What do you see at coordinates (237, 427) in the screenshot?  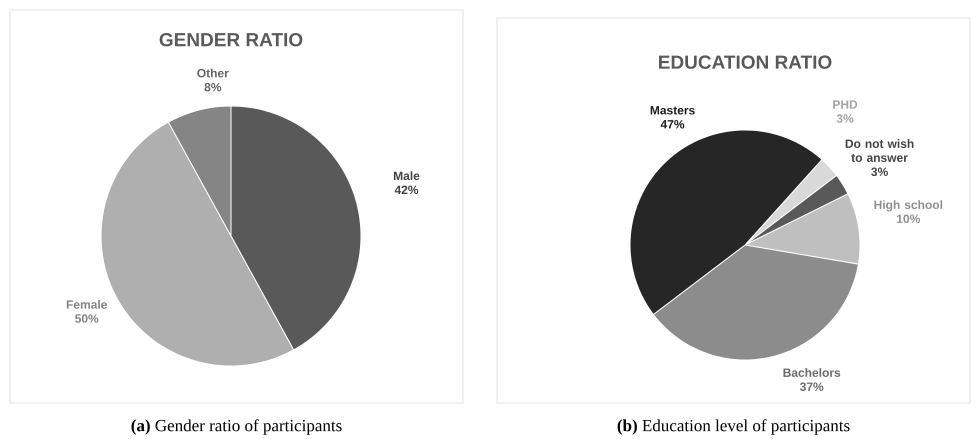 I see `text: (a) Gender ratio of participants` at bounding box center [237, 427].